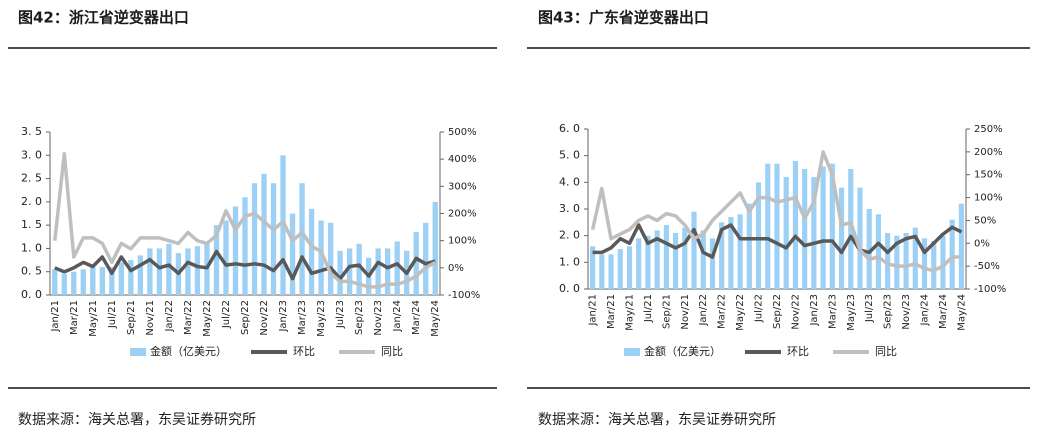  Describe the element at coordinates (569, 181) in the screenshot. I see `y-tick-label: 4. 0` at that location.